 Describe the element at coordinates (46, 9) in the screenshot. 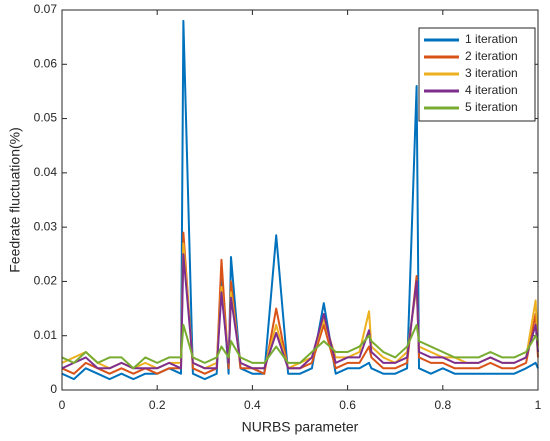

I see `y-tick-label: 0.07` at that location.